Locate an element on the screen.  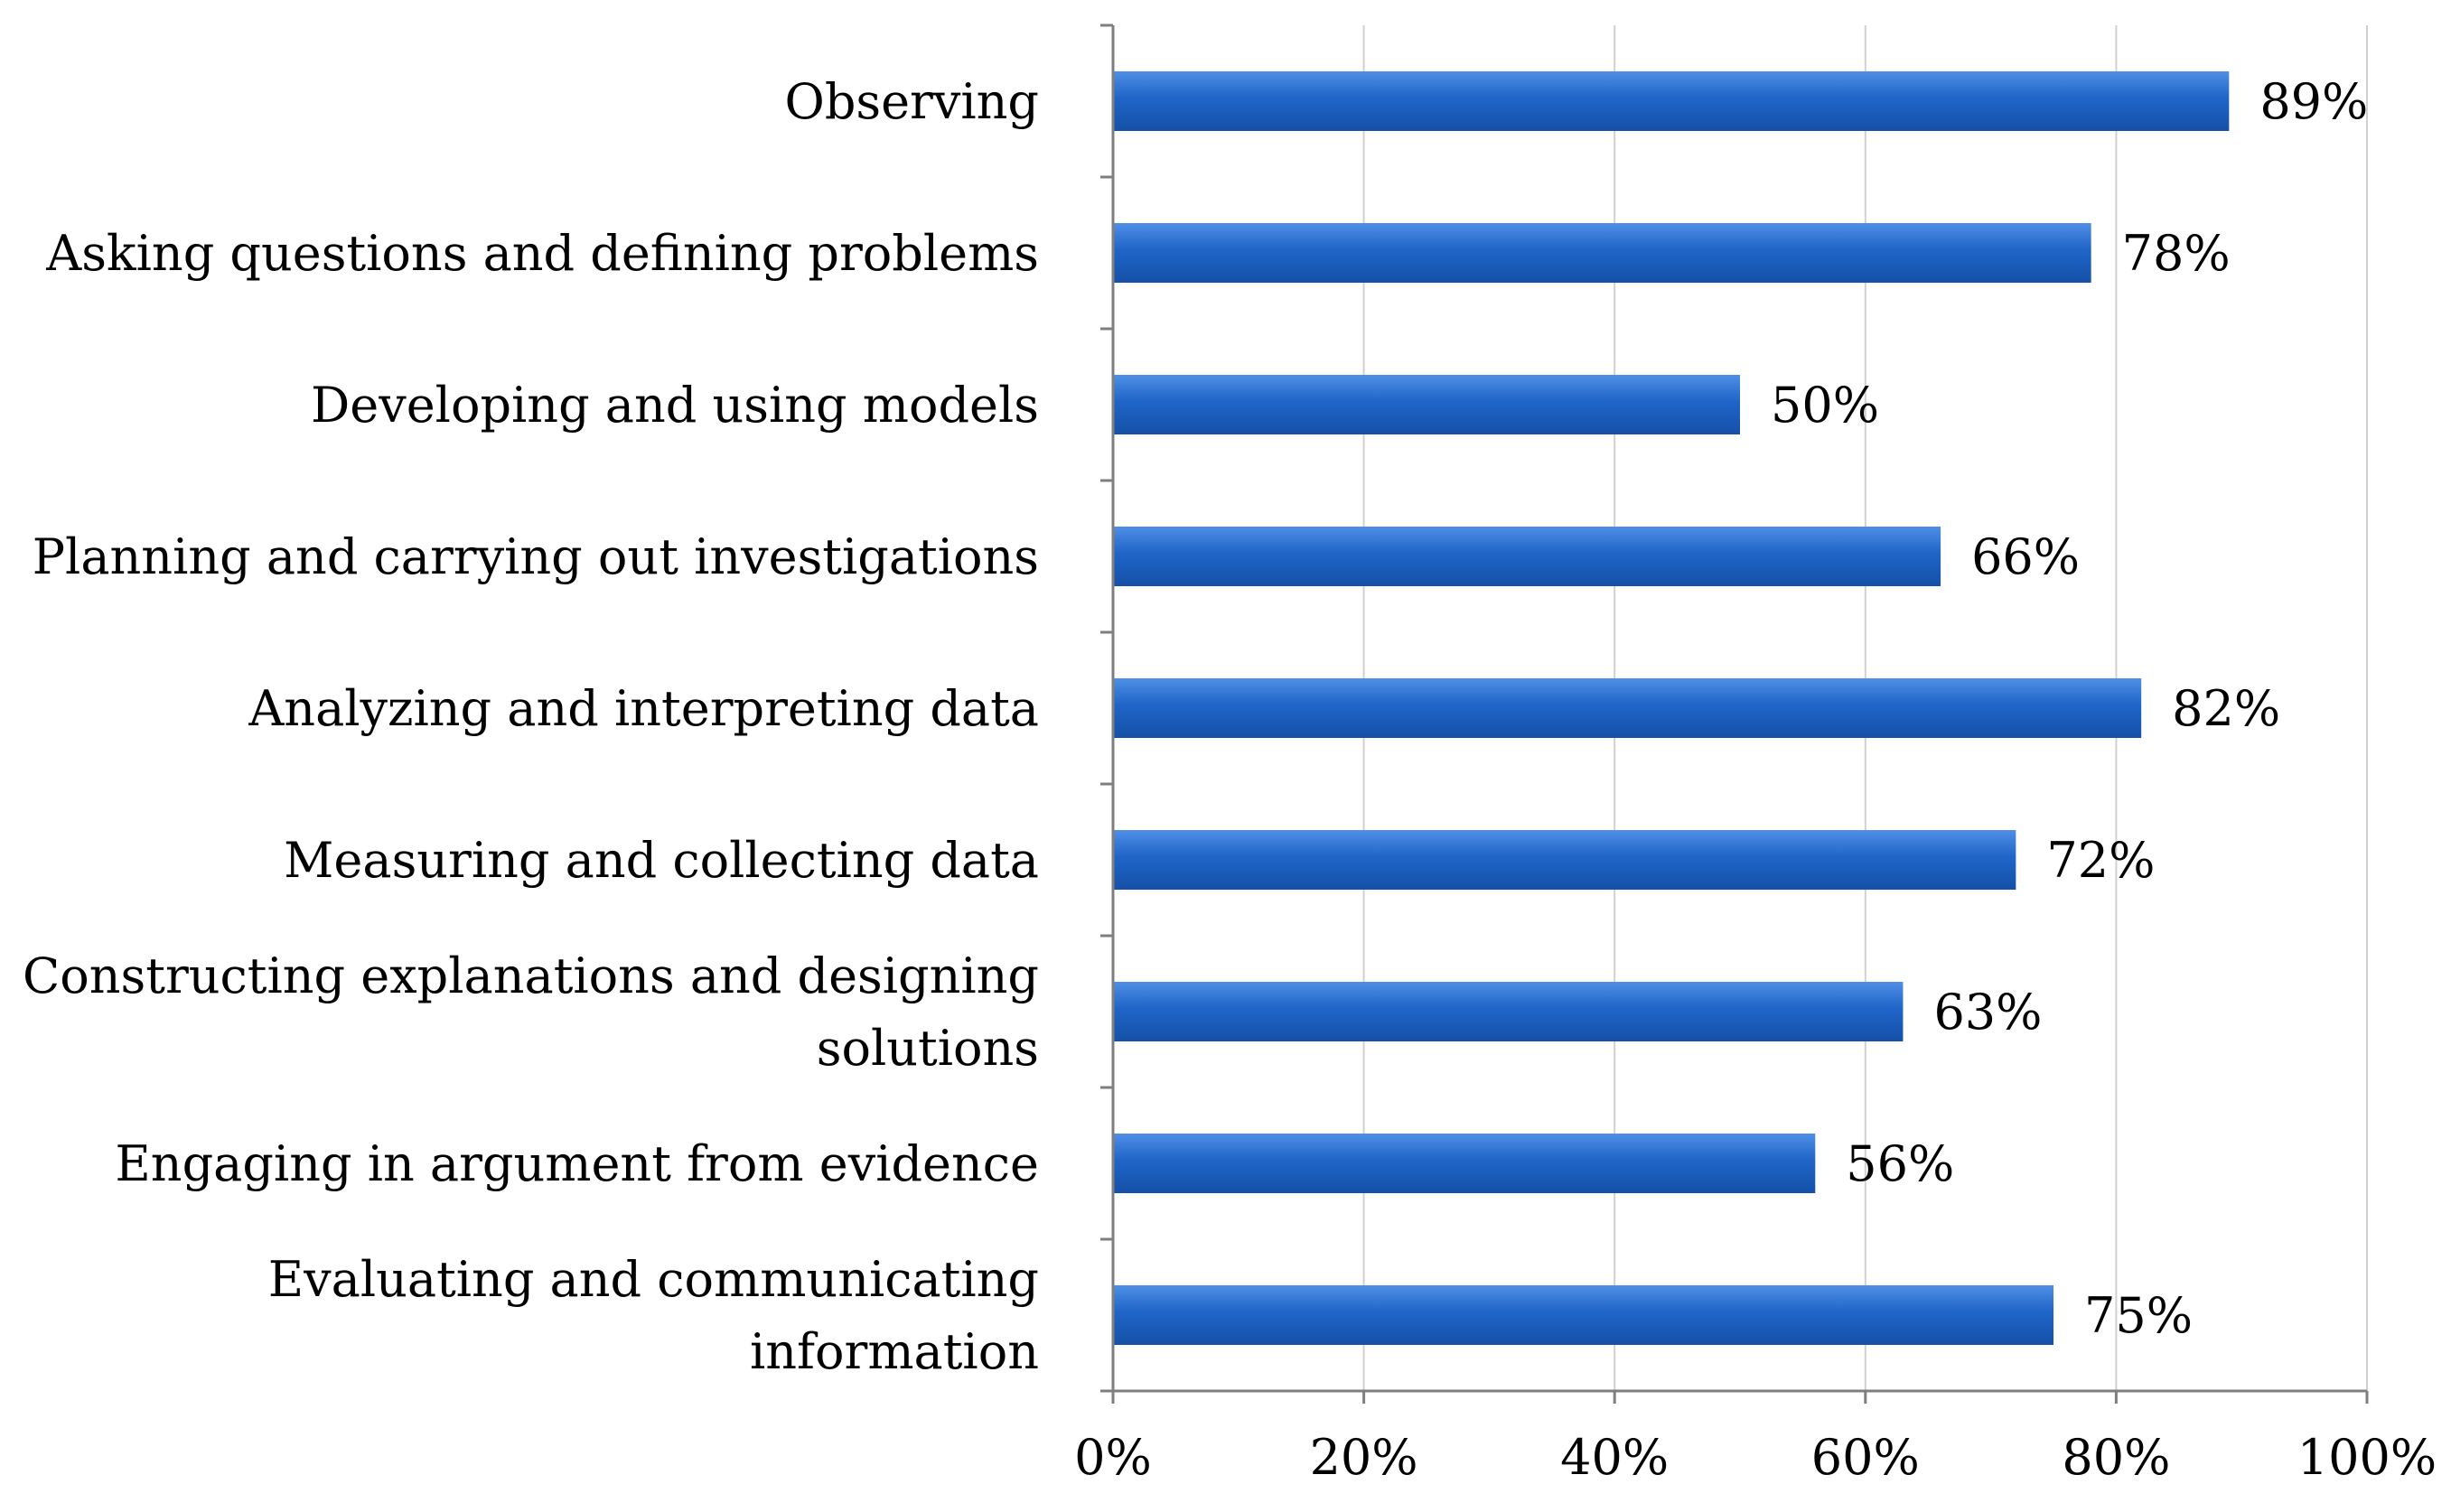
value-label: 56% is located at coordinates (1900, 1164).